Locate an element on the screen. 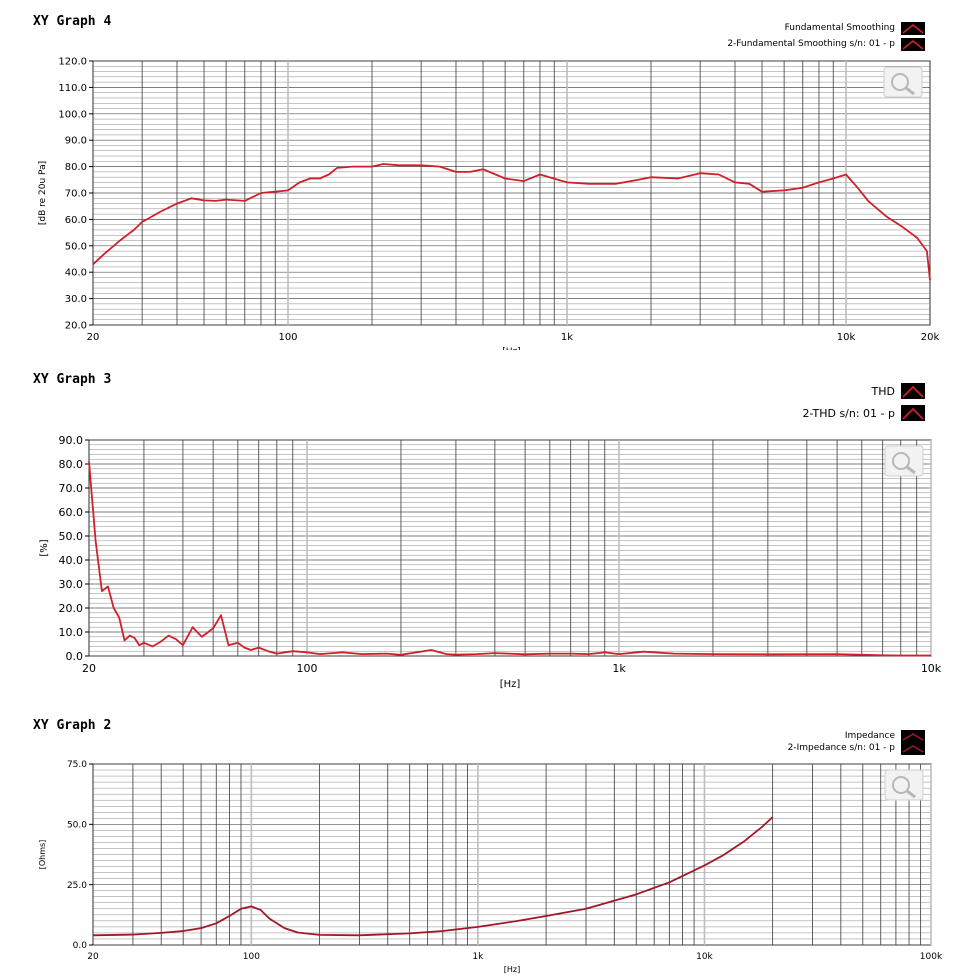 This screenshot has width=977, height=977. graph-2-legend-item-1: Impedance is located at coordinates (885, 736).